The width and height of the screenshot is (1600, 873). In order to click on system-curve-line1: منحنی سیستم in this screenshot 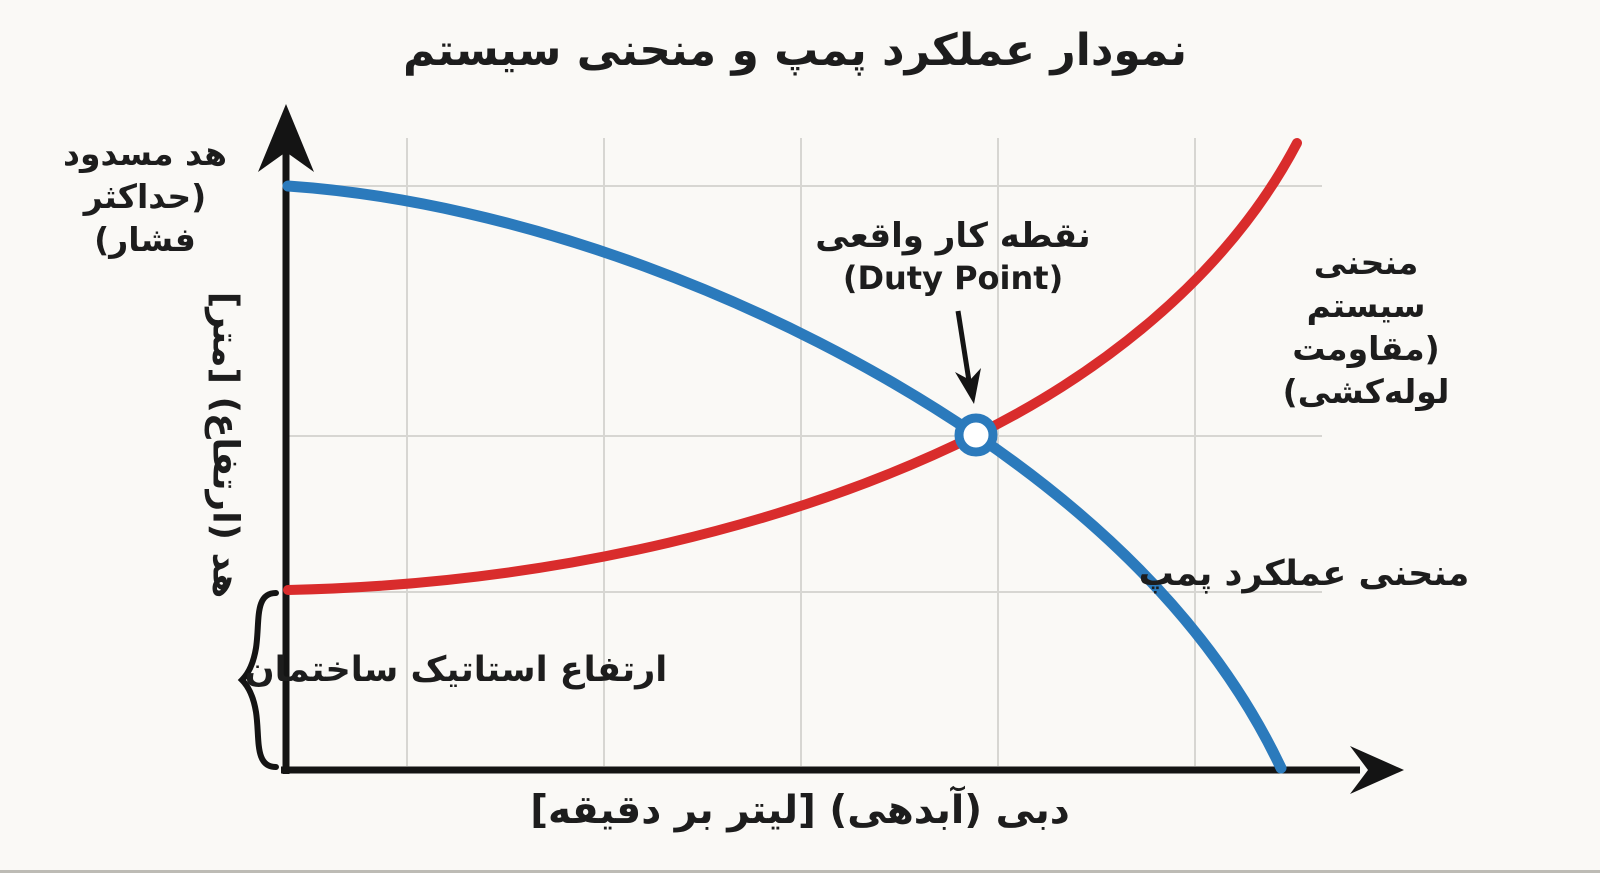, I will do `click(1366, 284)`.